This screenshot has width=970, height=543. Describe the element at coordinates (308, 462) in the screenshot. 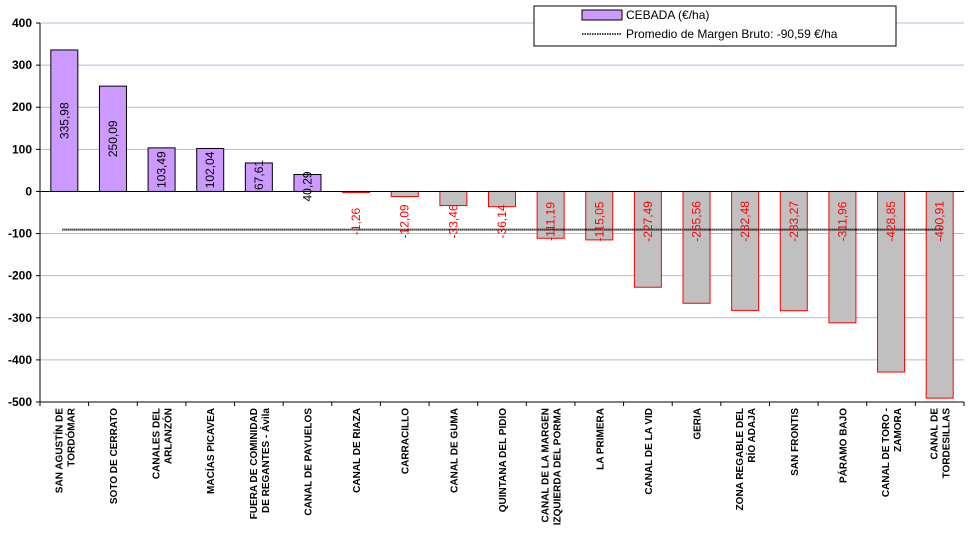

I see `category-label: CANAL DE PAYUELOS` at that location.